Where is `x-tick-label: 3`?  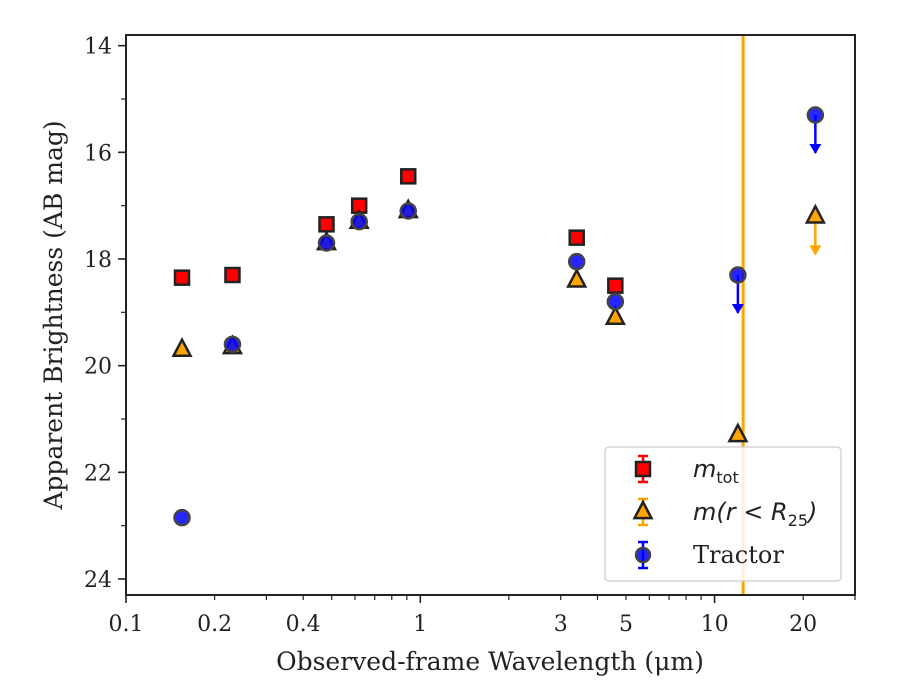
x-tick-label: 3 is located at coordinates (561, 624).